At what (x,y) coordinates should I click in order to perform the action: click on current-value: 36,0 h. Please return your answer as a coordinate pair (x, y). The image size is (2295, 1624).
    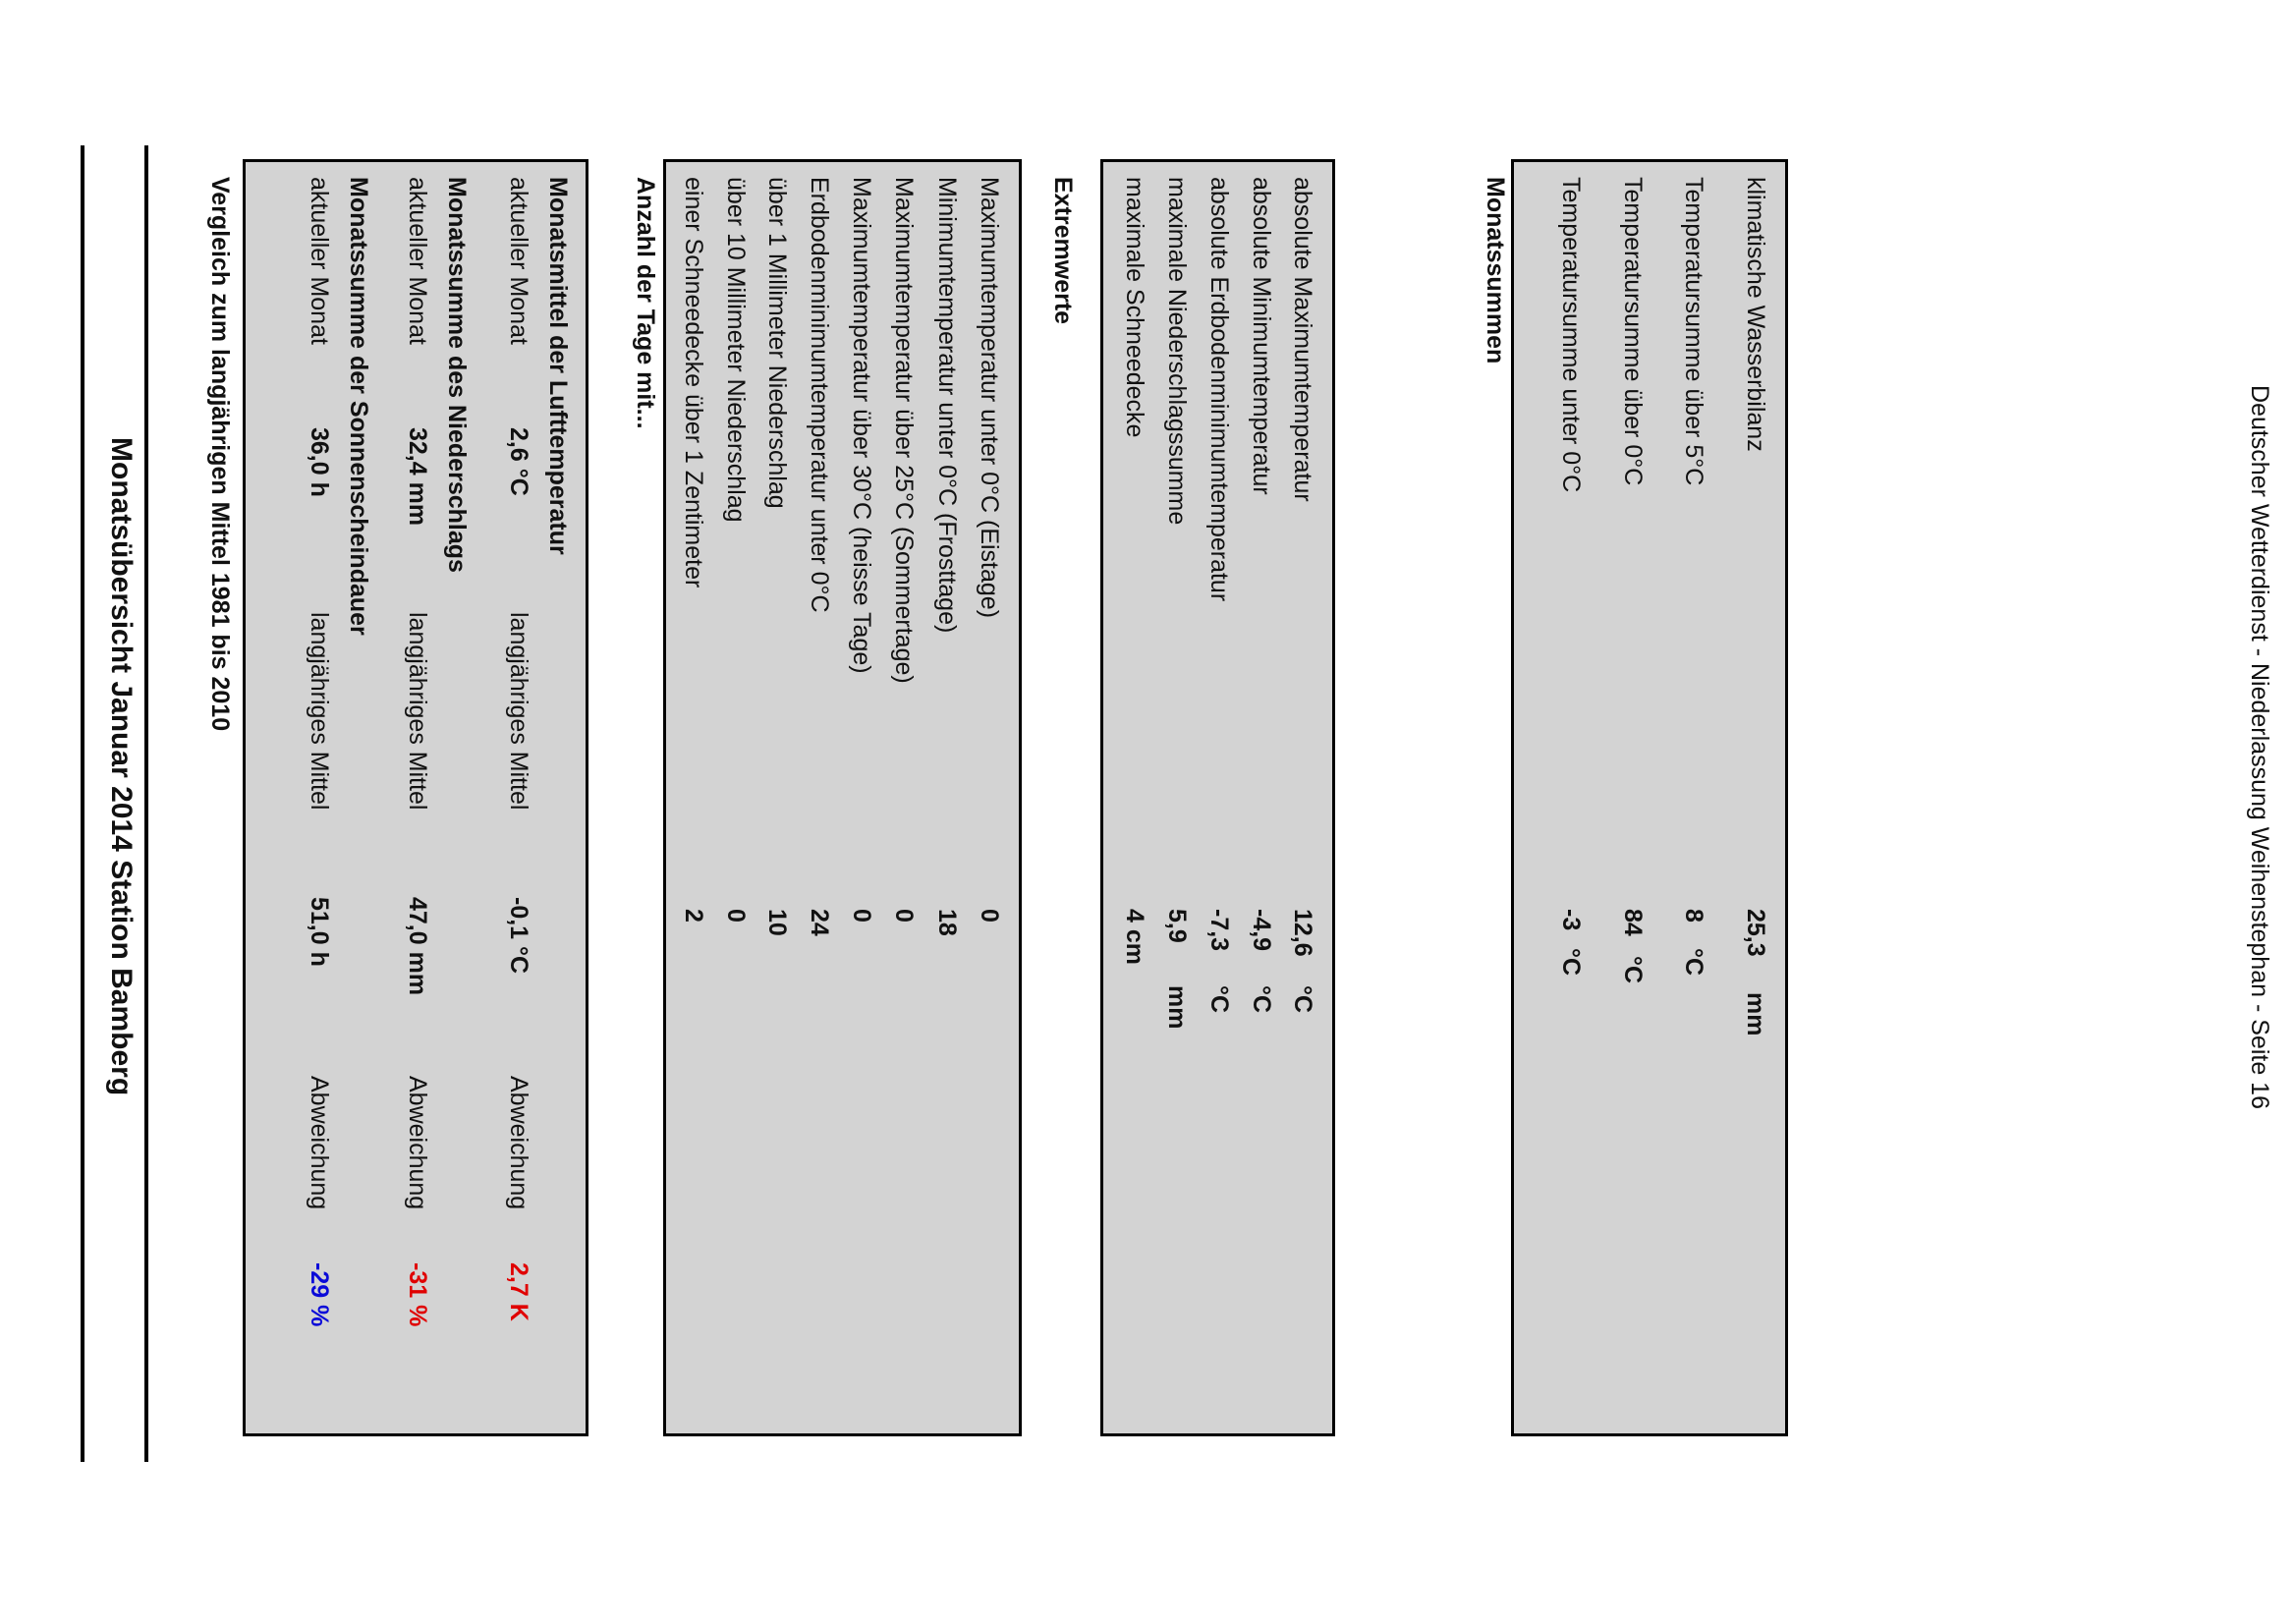
    Looking at the image, I should click on (320, 462).